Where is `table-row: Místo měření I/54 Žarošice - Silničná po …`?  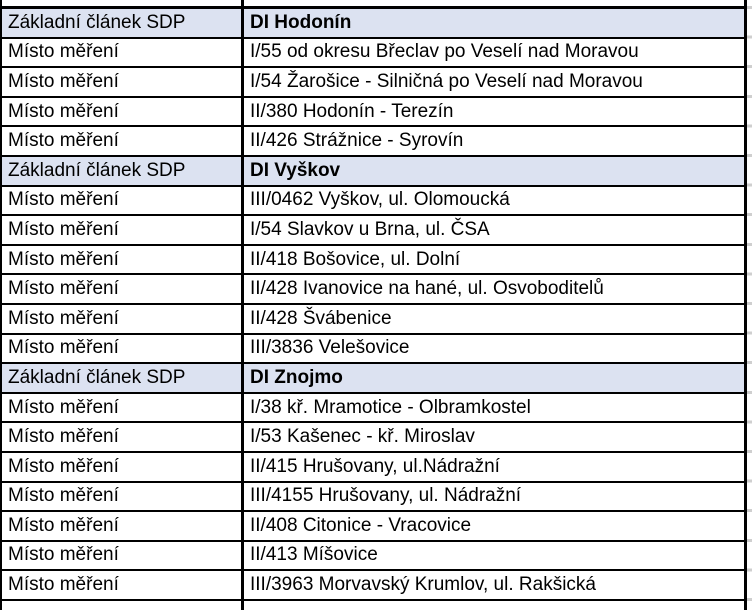 table-row: Místo měření I/54 Žarošice - Silničná po … is located at coordinates (373, 83).